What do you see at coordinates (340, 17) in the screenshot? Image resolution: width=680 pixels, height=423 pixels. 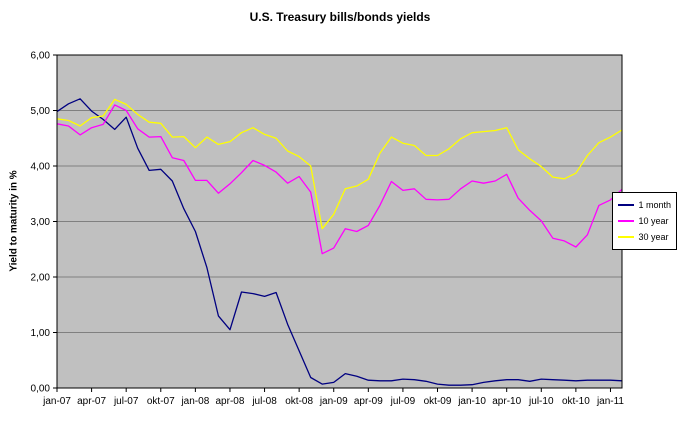 I see `chart-title: U.S. Treasury bills/bonds yields` at bounding box center [340, 17].